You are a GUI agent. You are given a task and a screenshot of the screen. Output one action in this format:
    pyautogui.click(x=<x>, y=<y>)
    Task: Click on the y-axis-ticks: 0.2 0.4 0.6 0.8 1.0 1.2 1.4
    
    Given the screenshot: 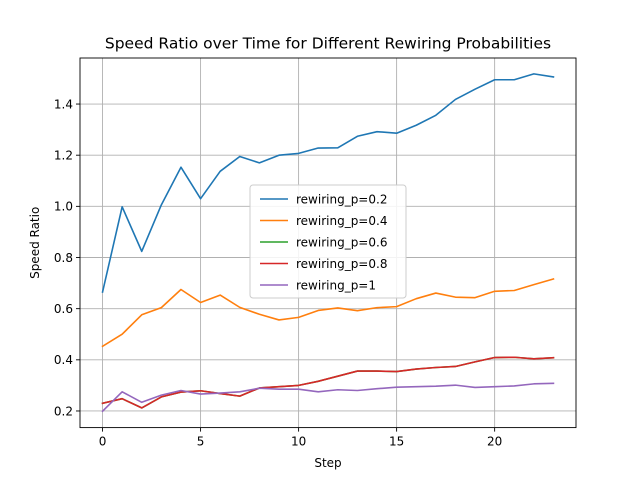 What is the action you would take?
    pyautogui.click(x=67, y=257)
    